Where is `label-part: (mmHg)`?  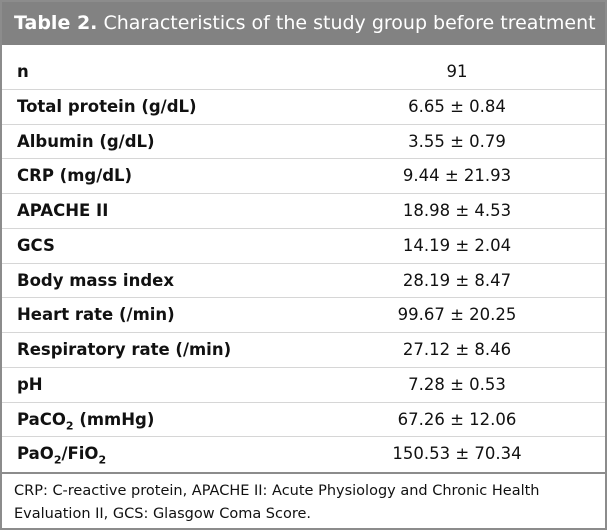
label-part: (mmHg) is located at coordinates (114, 419).